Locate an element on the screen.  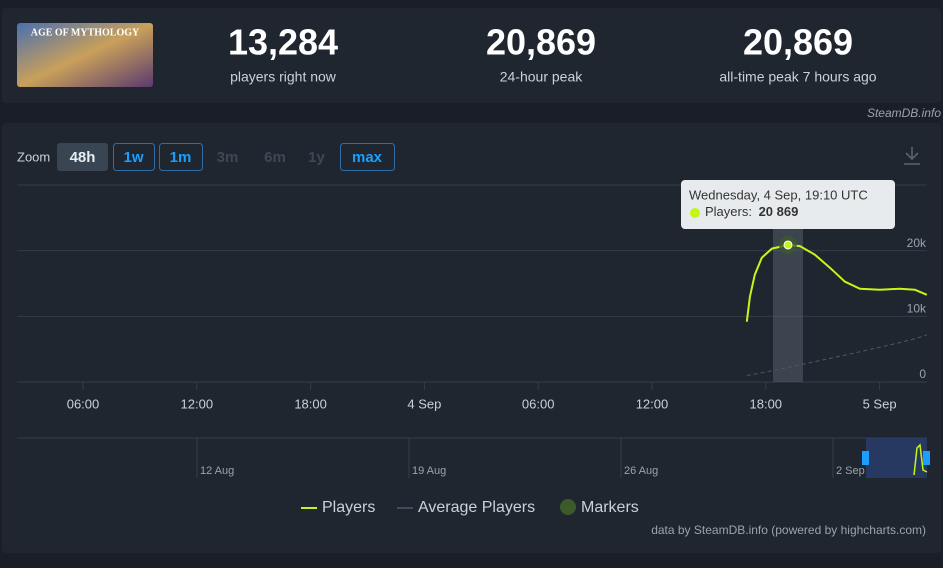
zoom-button-label: 1w is located at coordinates (133, 157).